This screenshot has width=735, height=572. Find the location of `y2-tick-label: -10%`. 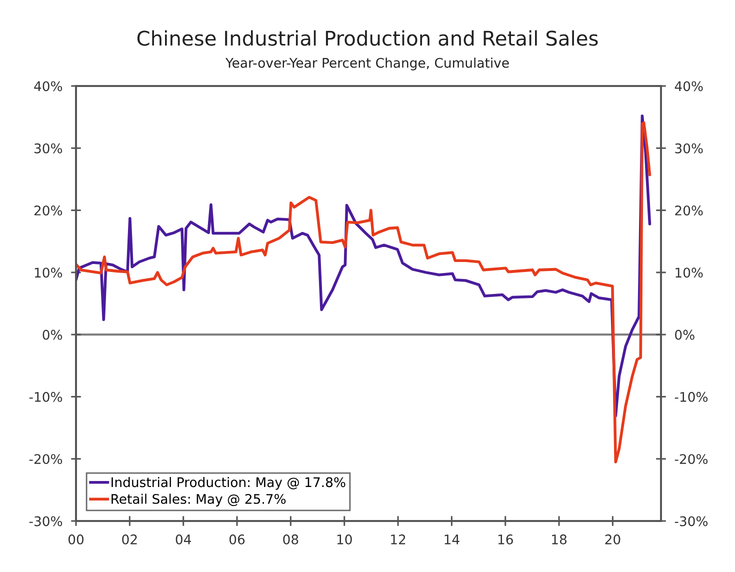

y2-tick-label: -10% is located at coordinates (691, 397).